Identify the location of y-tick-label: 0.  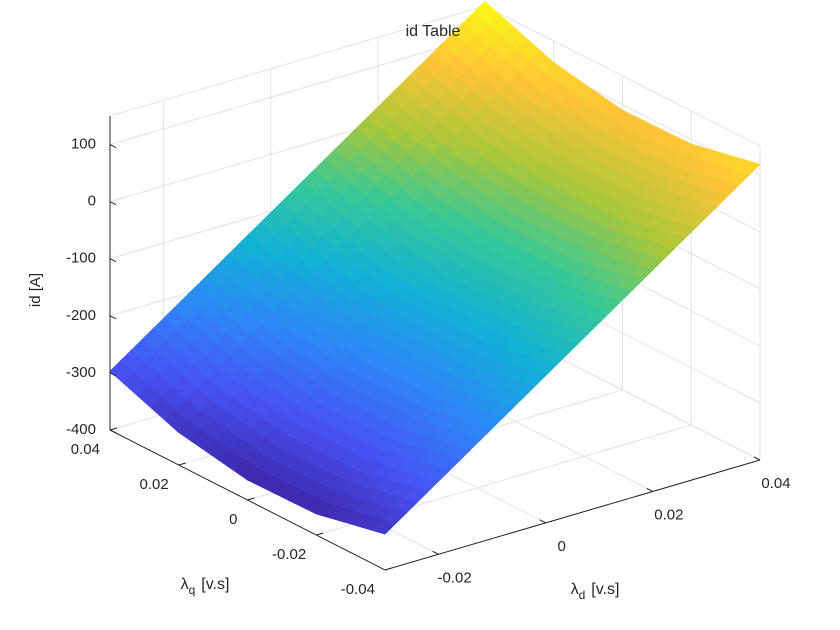
(233, 519).